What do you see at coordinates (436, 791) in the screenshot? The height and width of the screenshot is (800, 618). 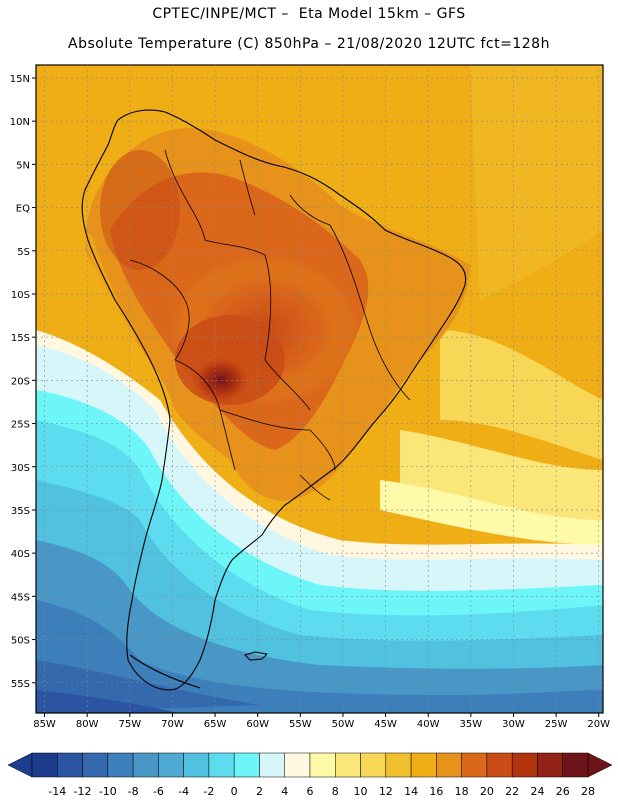 I see `colorbar-label: 16` at bounding box center [436, 791].